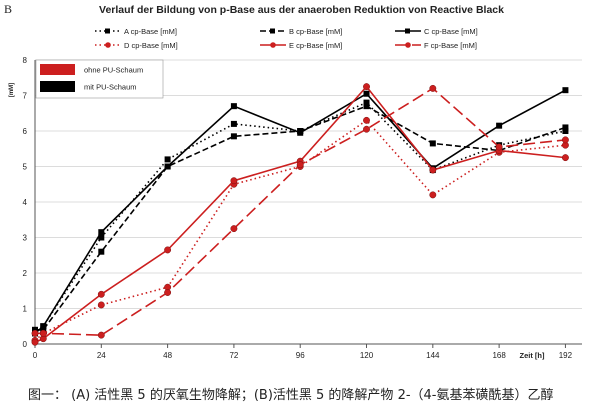 This screenshot has width=603, height=406. What do you see at coordinates (8, 9) in the screenshot?
I see `panel-label: B` at bounding box center [8, 9].